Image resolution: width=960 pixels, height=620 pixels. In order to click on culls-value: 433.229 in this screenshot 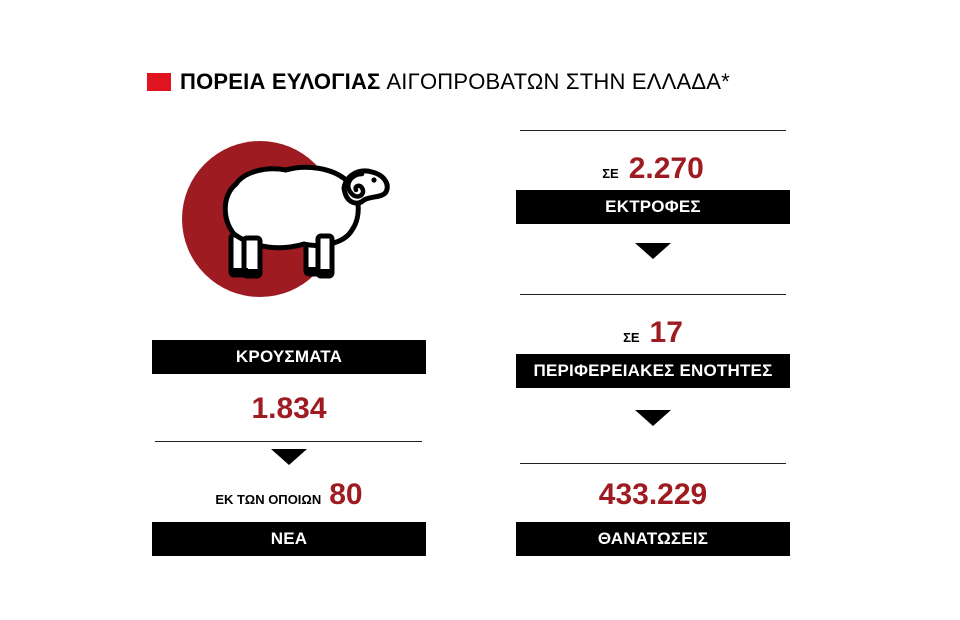, I will do `click(653, 494)`.